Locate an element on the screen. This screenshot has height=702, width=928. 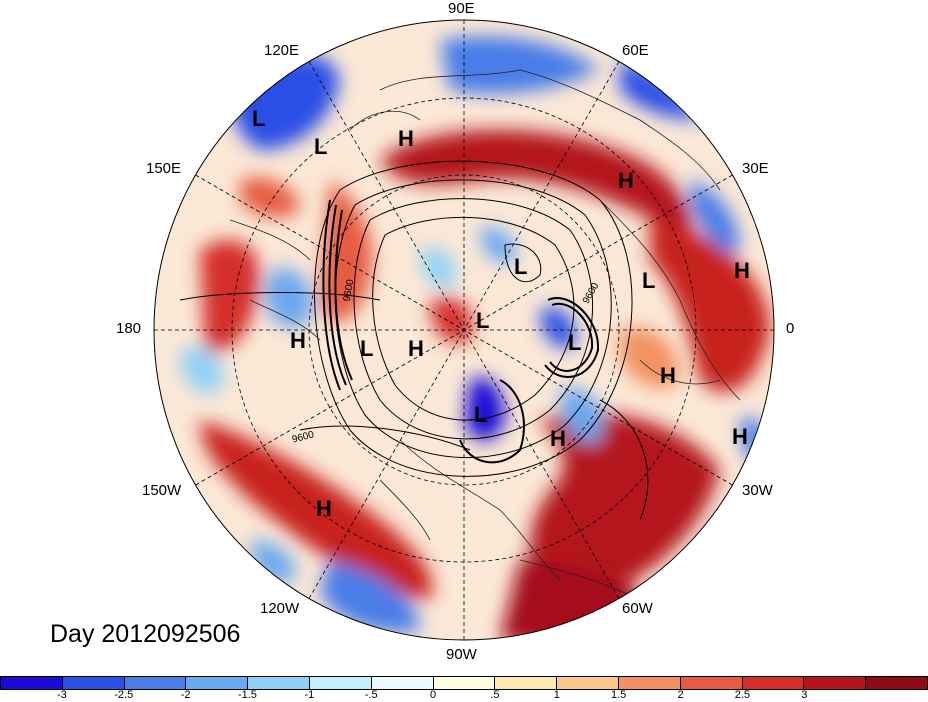
colorbar-tick-label: 1.5 is located at coordinates (619, 695).